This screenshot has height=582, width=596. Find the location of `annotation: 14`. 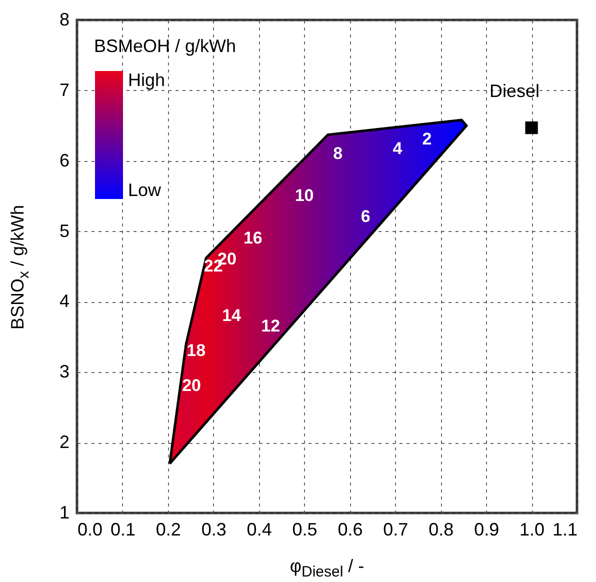

annotation: 14 is located at coordinates (232, 315).